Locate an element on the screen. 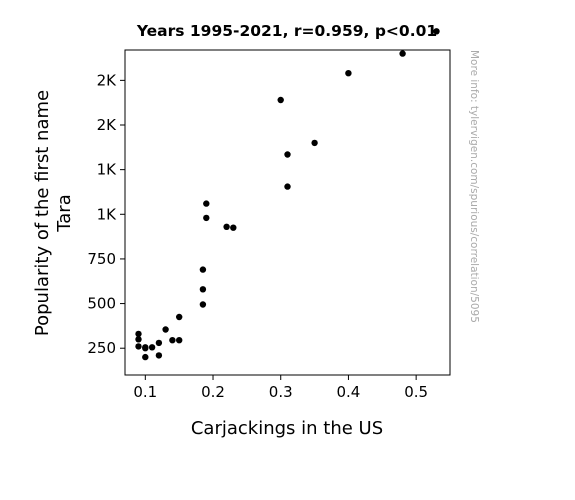 The image size is (575, 500). y-tick-label: 500 is located at coordinates (101, 304).